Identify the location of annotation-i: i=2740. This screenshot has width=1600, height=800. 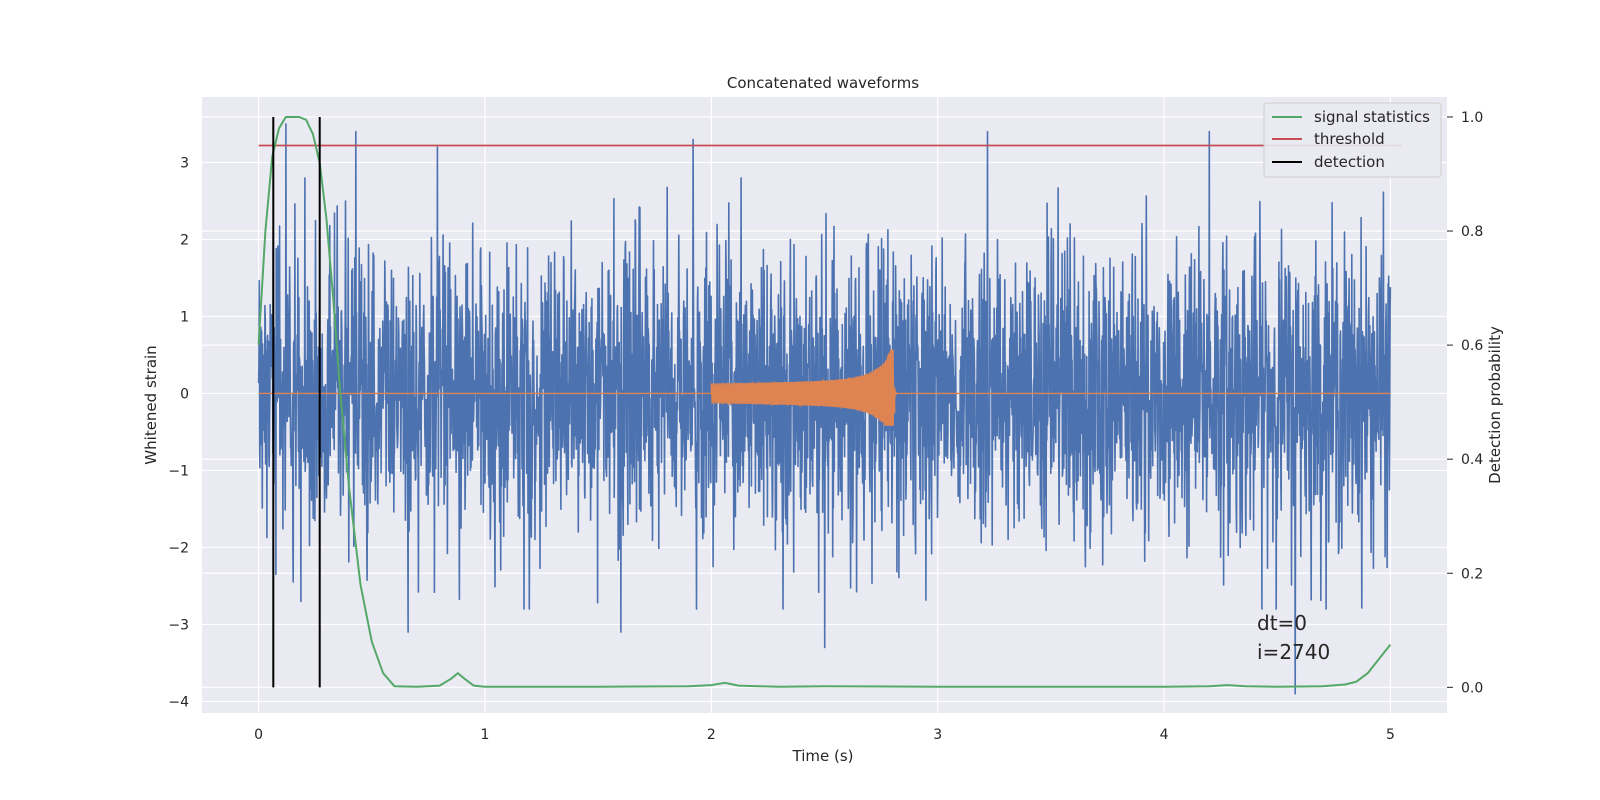
(1293, 652).